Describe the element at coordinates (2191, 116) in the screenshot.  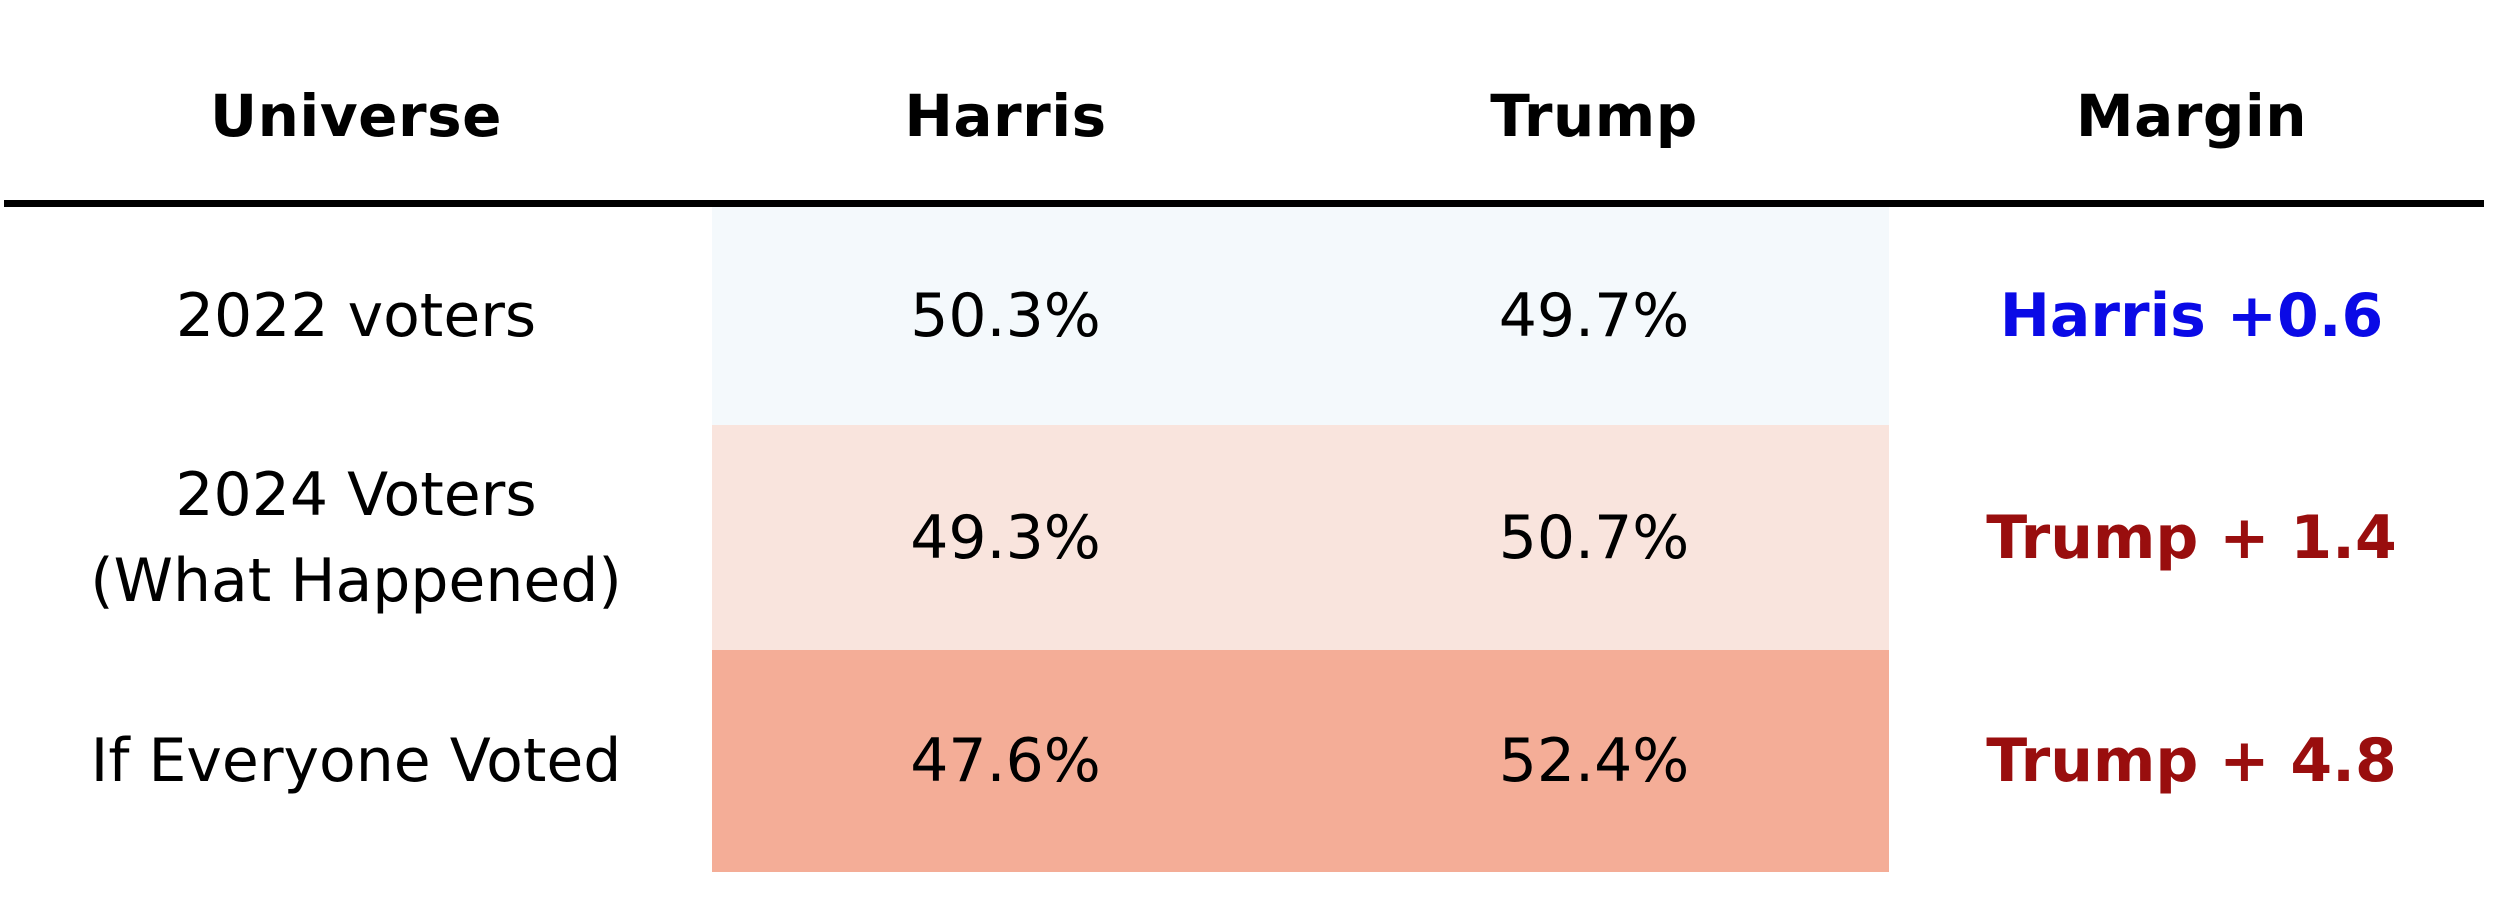
I see `header-margin: Margin` at that location.